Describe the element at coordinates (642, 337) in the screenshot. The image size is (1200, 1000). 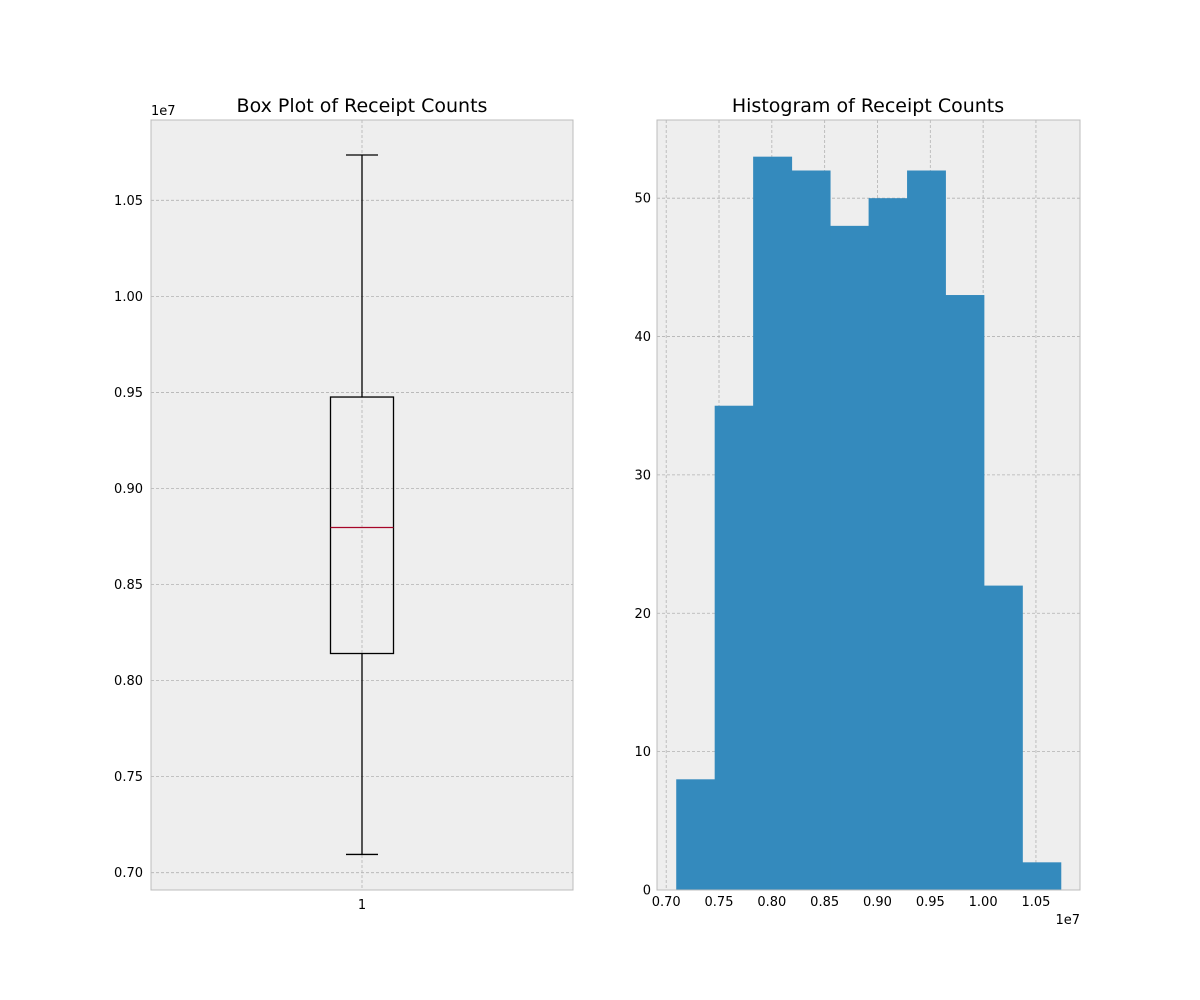
I see `histogram-ytick-label: 40` at that location.